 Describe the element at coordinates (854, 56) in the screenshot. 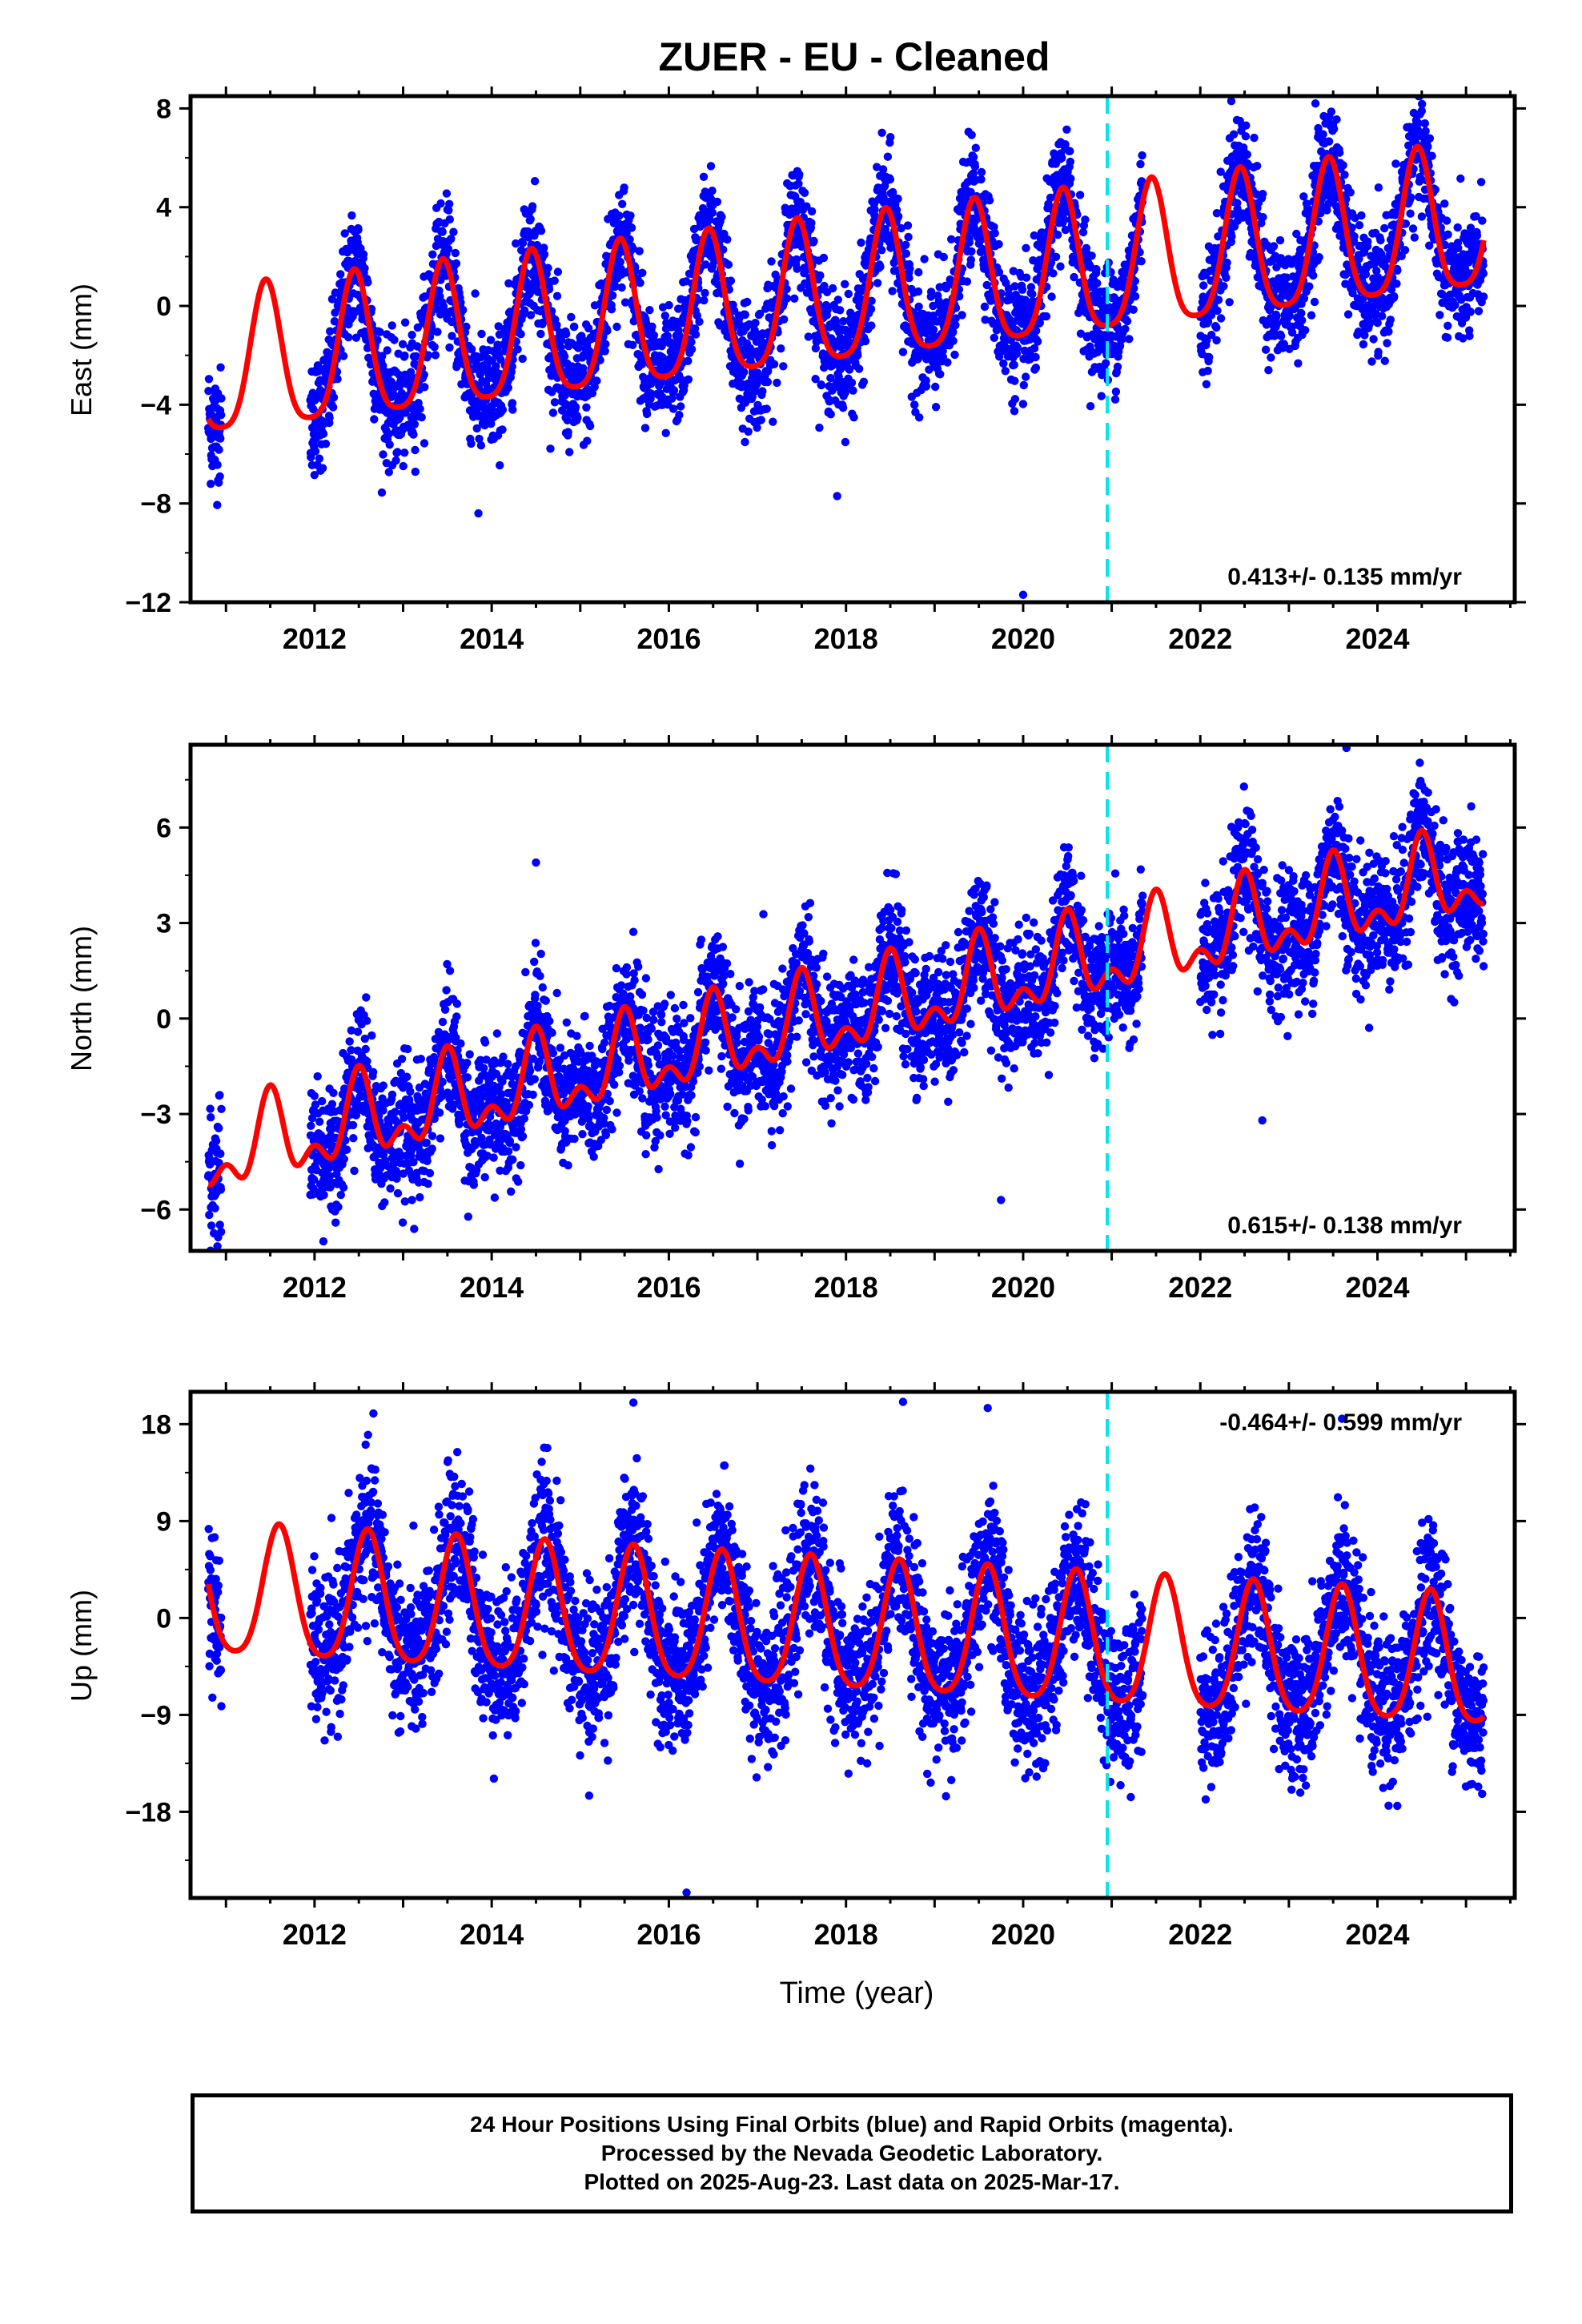

I see `chart-title: ZUER - EU - Cleaned` at that location.